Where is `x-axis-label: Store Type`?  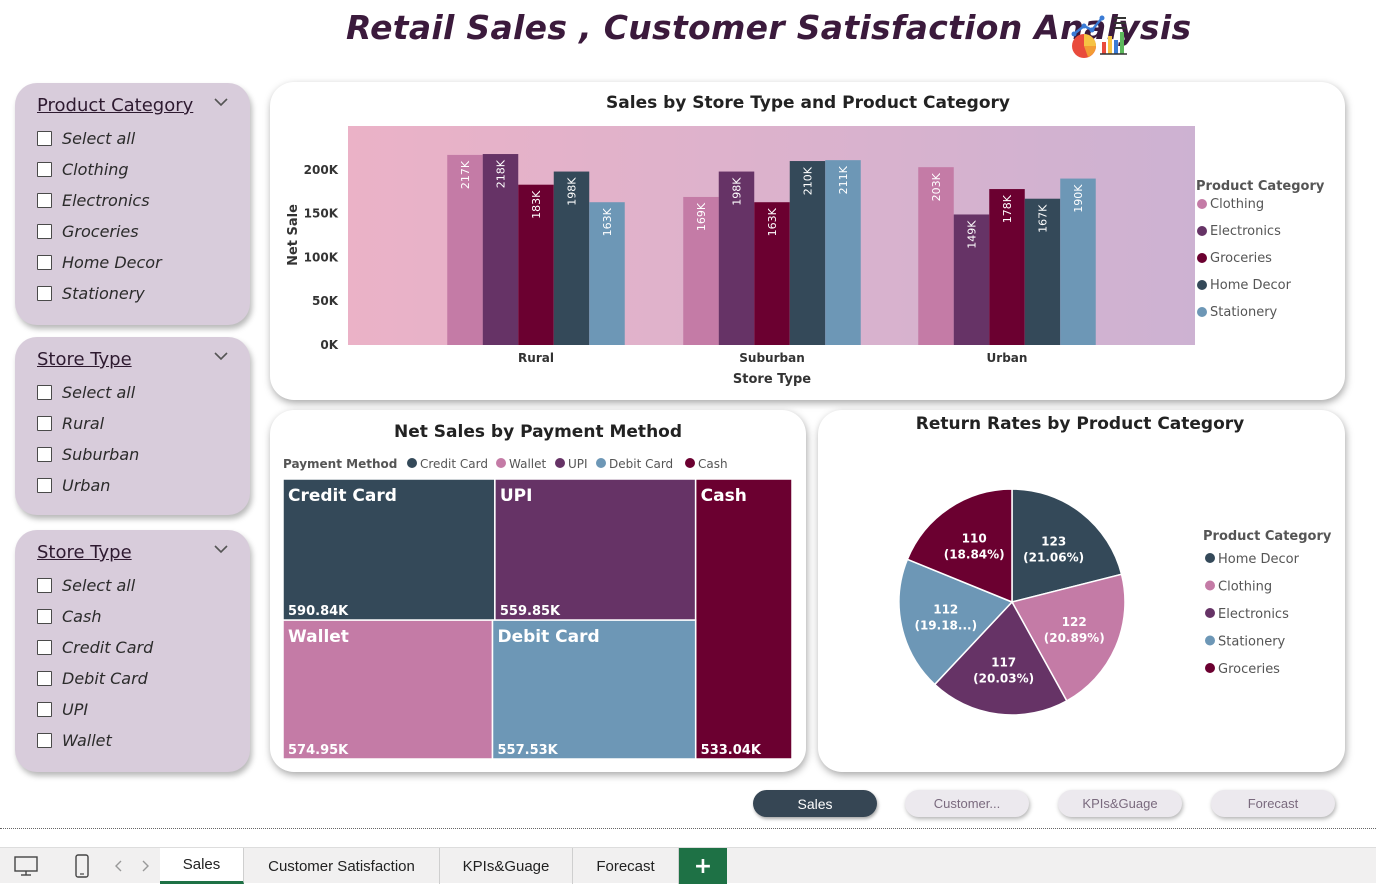 x-axis-label: Store Type is located at coordinates (772, 379).